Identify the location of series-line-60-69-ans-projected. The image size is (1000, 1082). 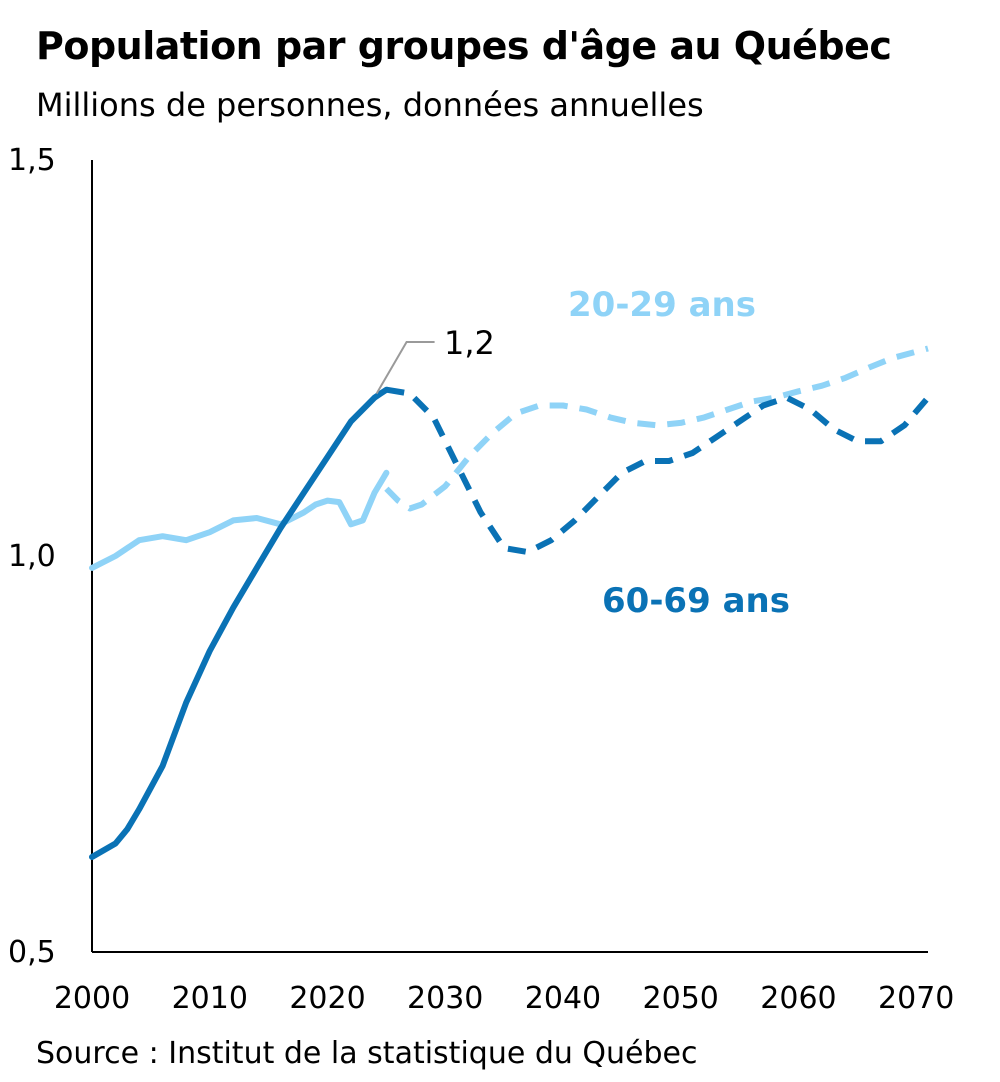
(658, 470).